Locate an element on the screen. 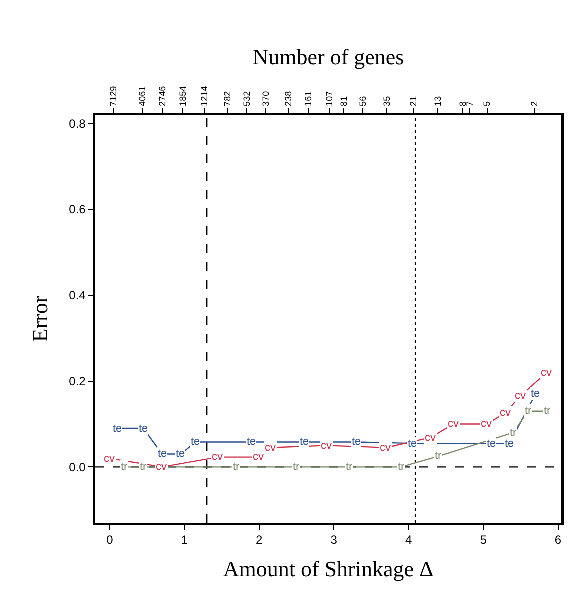  x2-tick-label: 238 is located at coordinates (289, 98).